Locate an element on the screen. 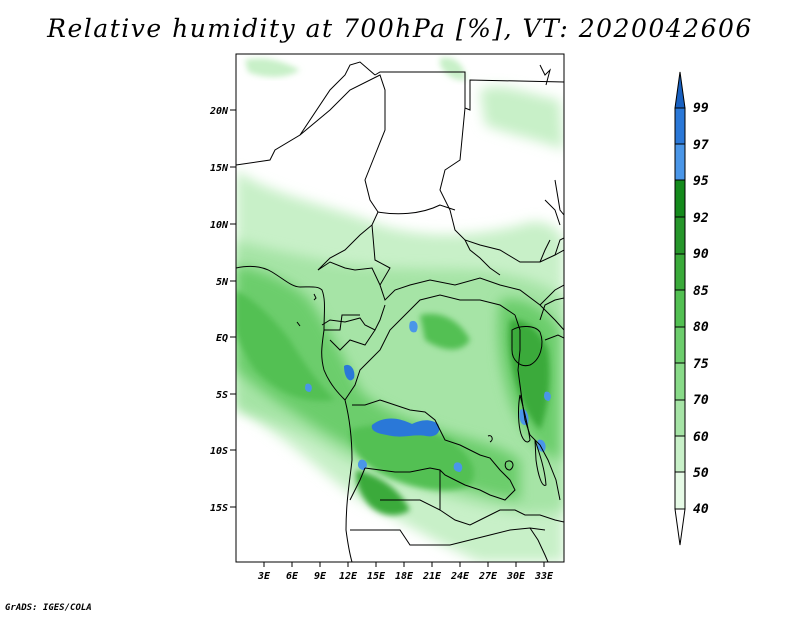  colorbar-label: 90 is located at coordinates (701, 254).